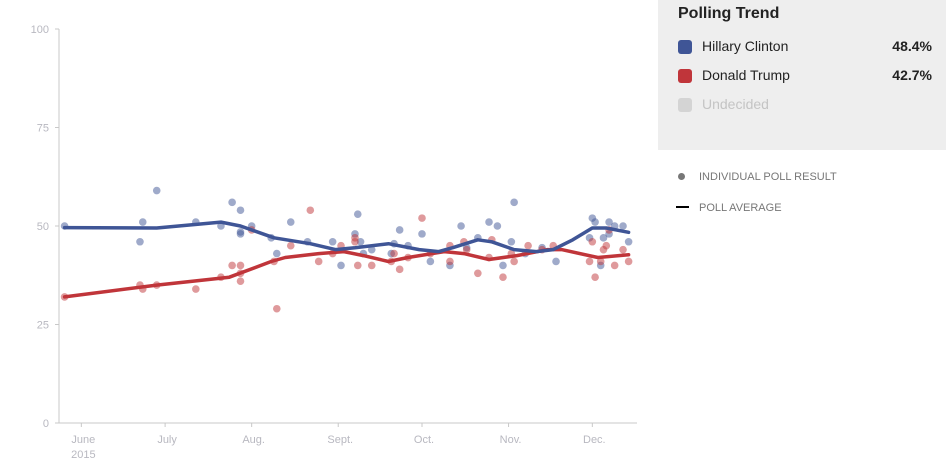 The height and width of the screenshot is (470, 946). I want to click on clinton-swatch, so click(685, 47).